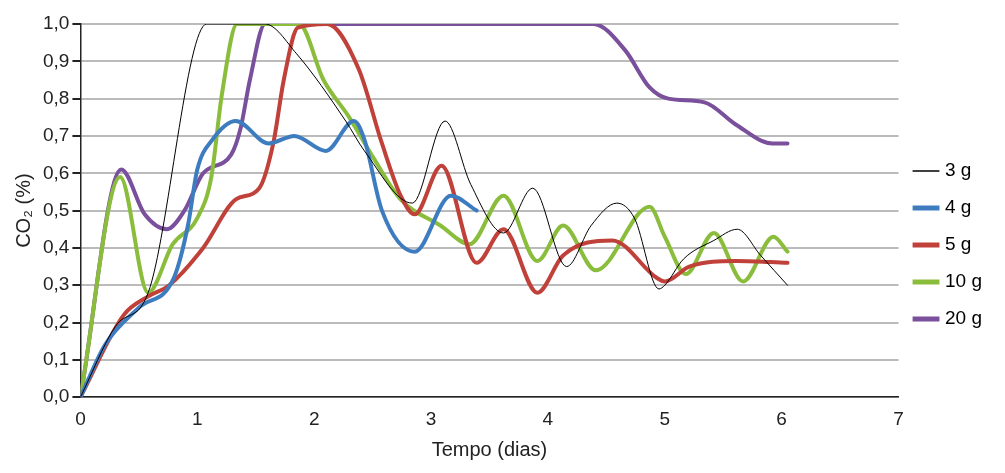  I want to click on legend-label: 20 g, so click(963, 318).